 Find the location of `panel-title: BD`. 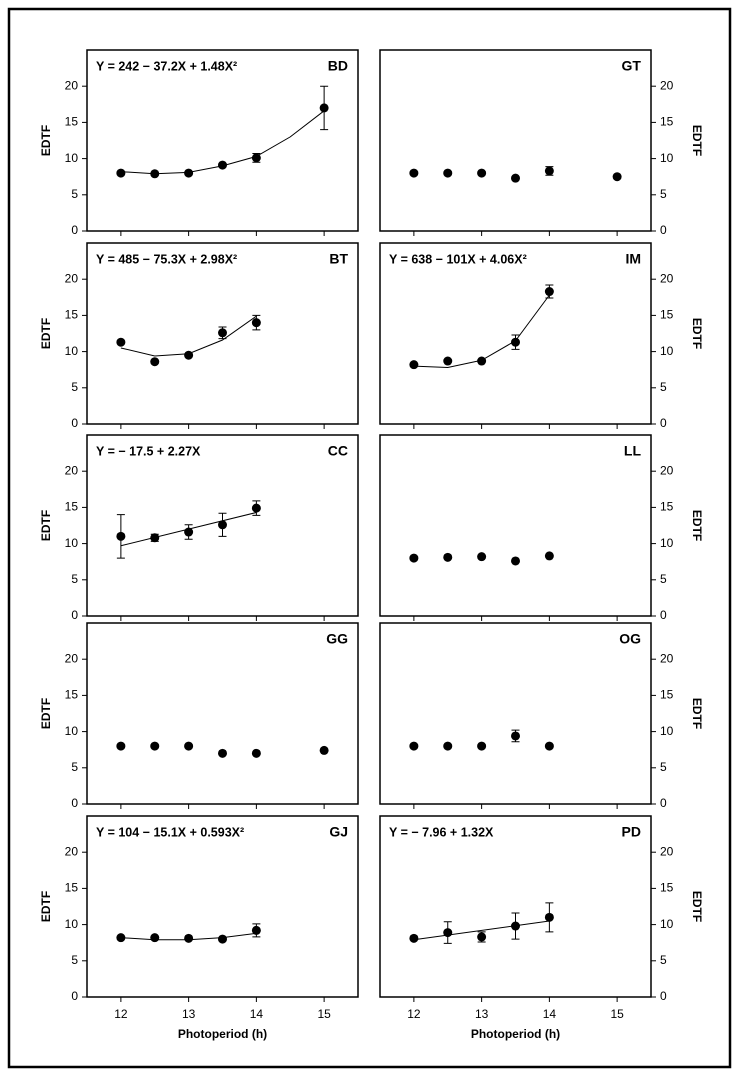

panel-title: BD is located at coordinates (338, 66).